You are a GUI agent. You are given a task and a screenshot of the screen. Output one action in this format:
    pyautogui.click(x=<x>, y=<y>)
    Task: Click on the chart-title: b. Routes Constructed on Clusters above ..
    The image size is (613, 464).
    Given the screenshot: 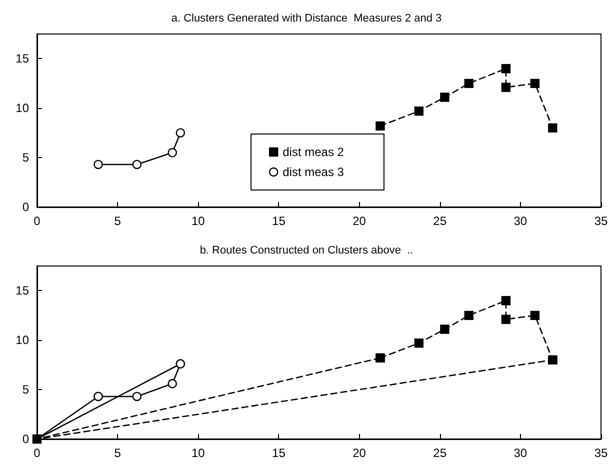 What is the action you would take?
    pyautogui.click(x=307, y=250)
    